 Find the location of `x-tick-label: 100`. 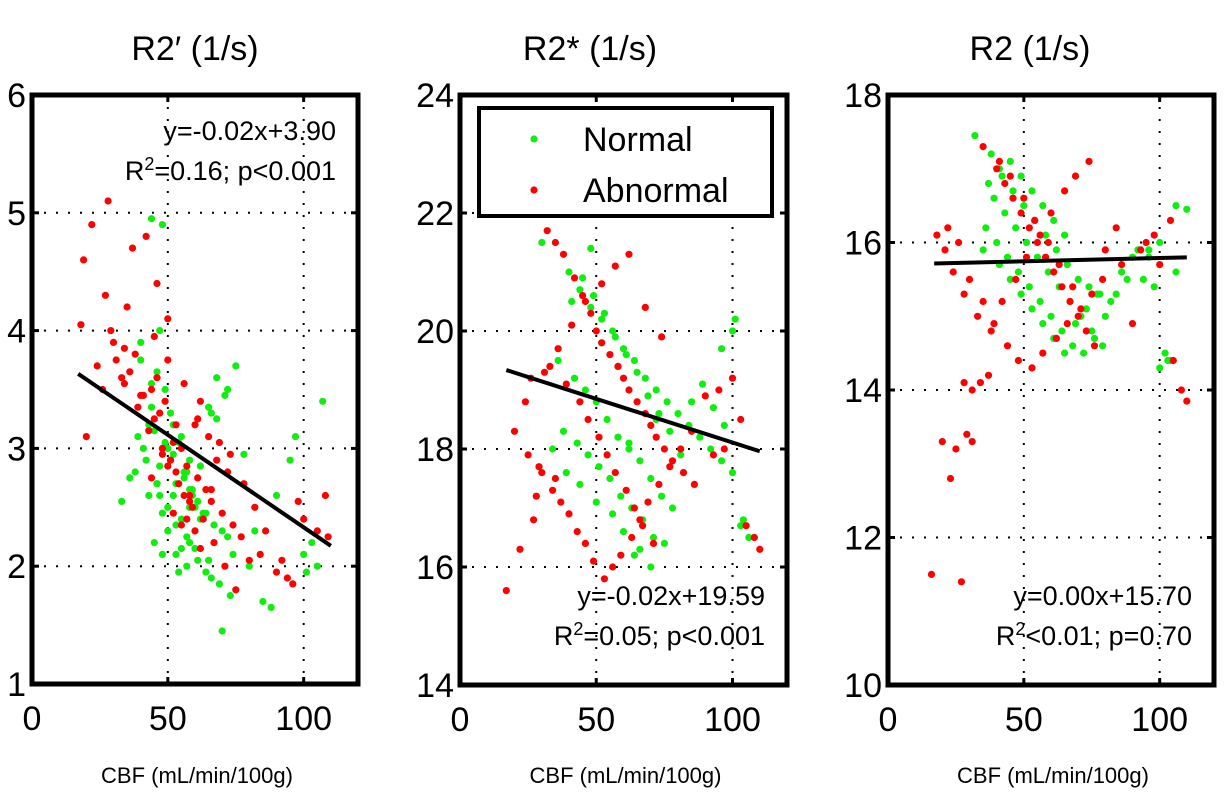

x-tick-label: 100 is located at coordinates (303, 719).